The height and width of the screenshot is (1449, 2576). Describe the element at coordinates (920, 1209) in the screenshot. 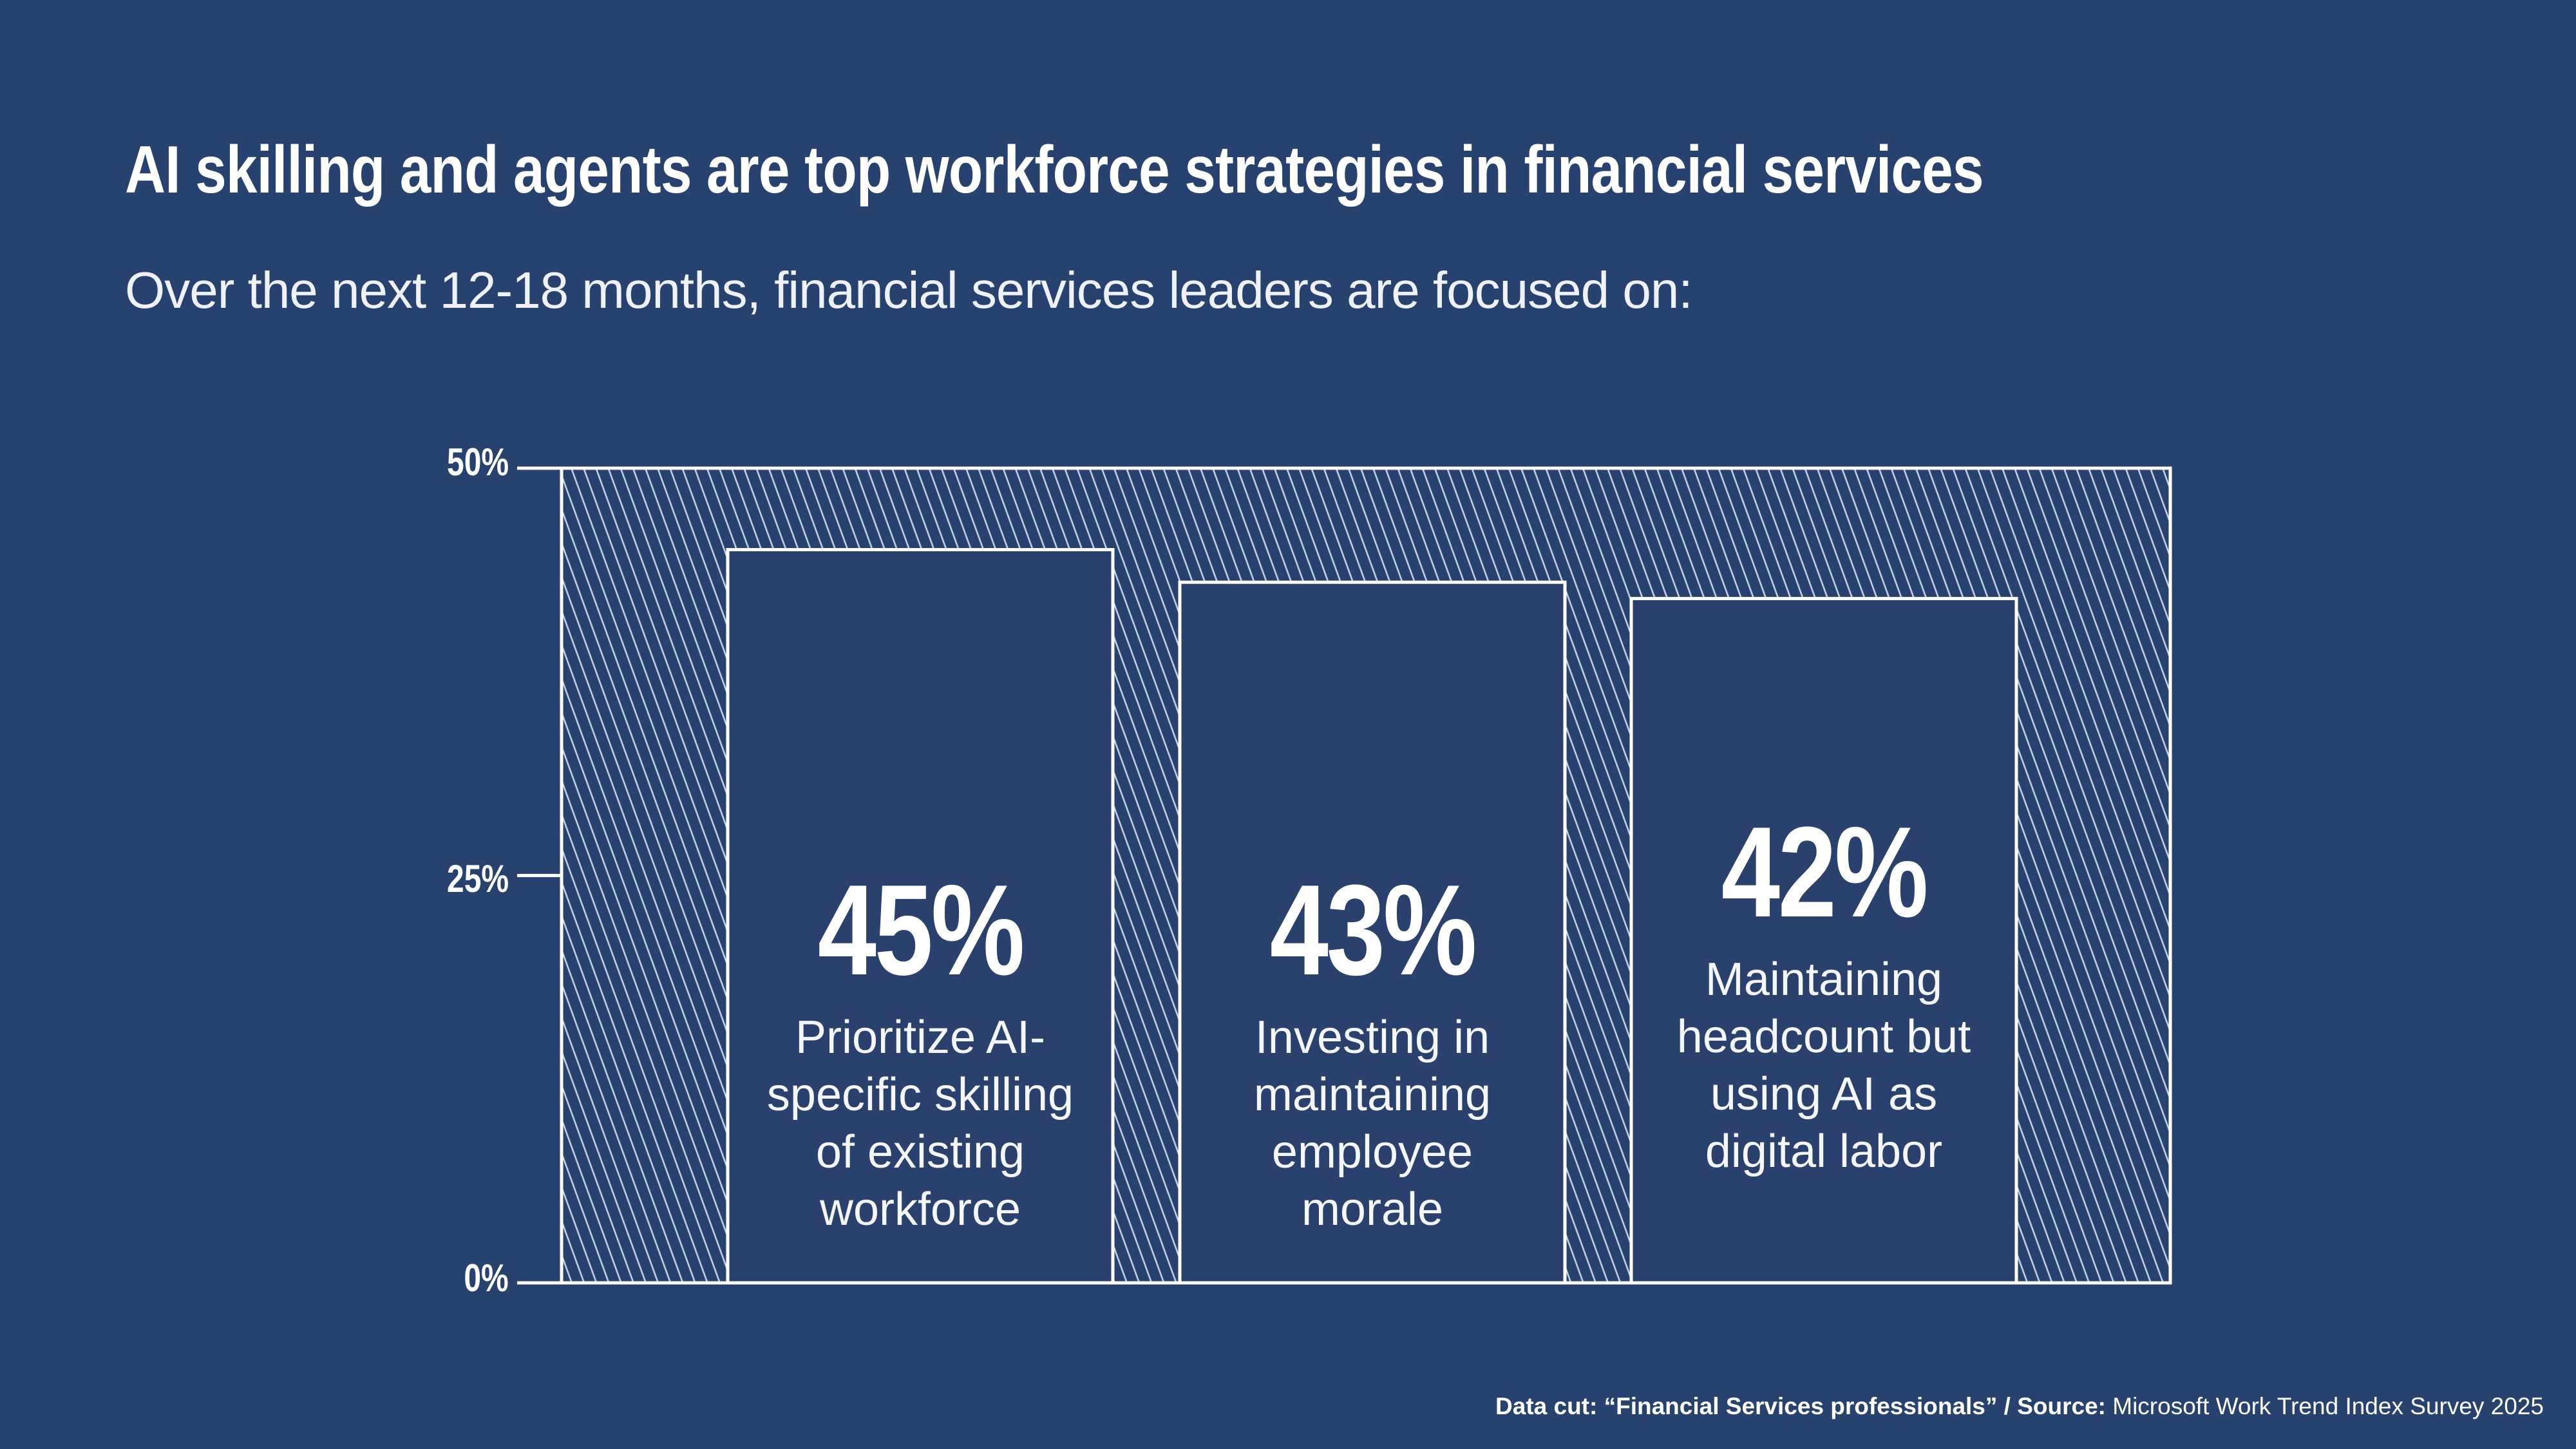

I see `desc-line: workforce` at that location.